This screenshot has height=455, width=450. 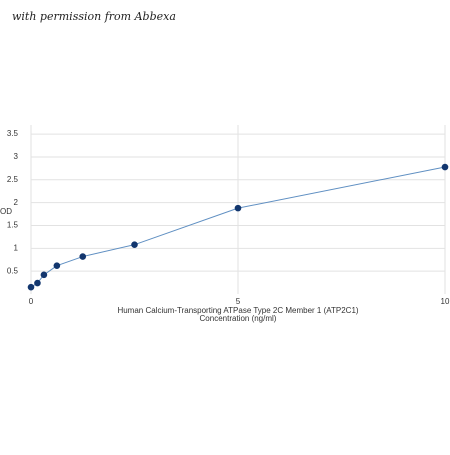 What do you see at coordinates (13, 133) in the screenshot?
I see `y-tick-label: 3.5` at bounding box center [13, 133].